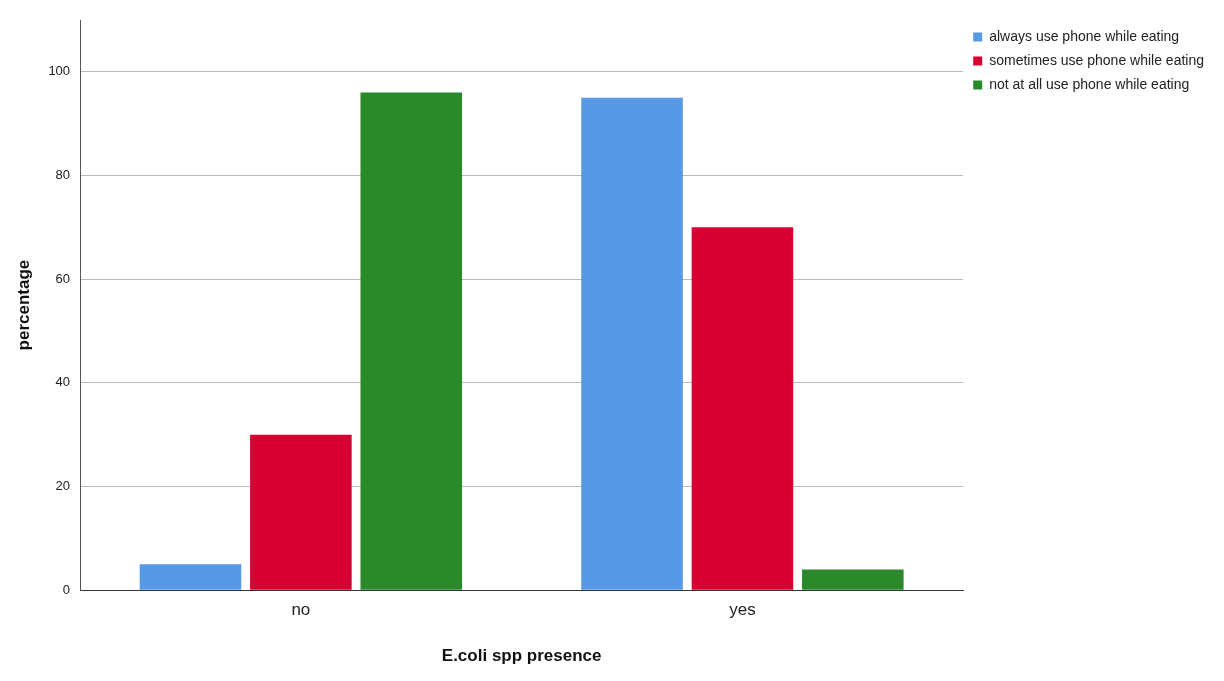 Image resolution: width=1224 pixels, height=681 pixels. I want to click on legend-label: not at all use phone while eating, so click(1089, 83).